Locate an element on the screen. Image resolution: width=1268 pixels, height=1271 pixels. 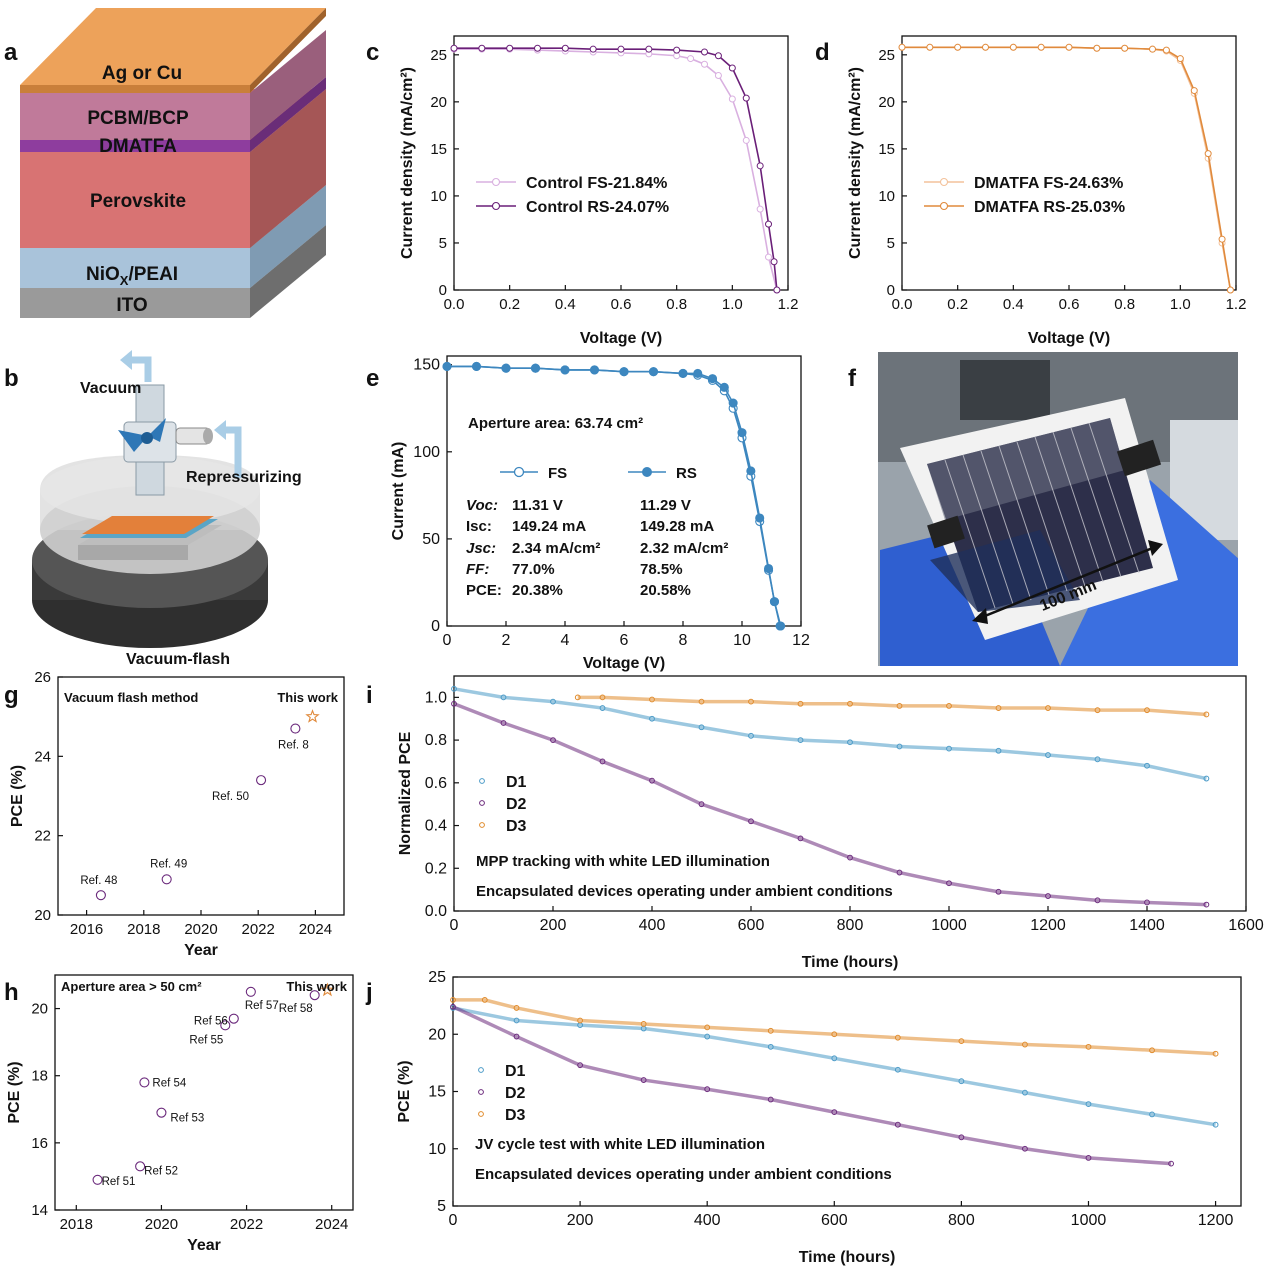
note-i-0: MPP tracking with white LED illumination is located at coordinates (623, 861).